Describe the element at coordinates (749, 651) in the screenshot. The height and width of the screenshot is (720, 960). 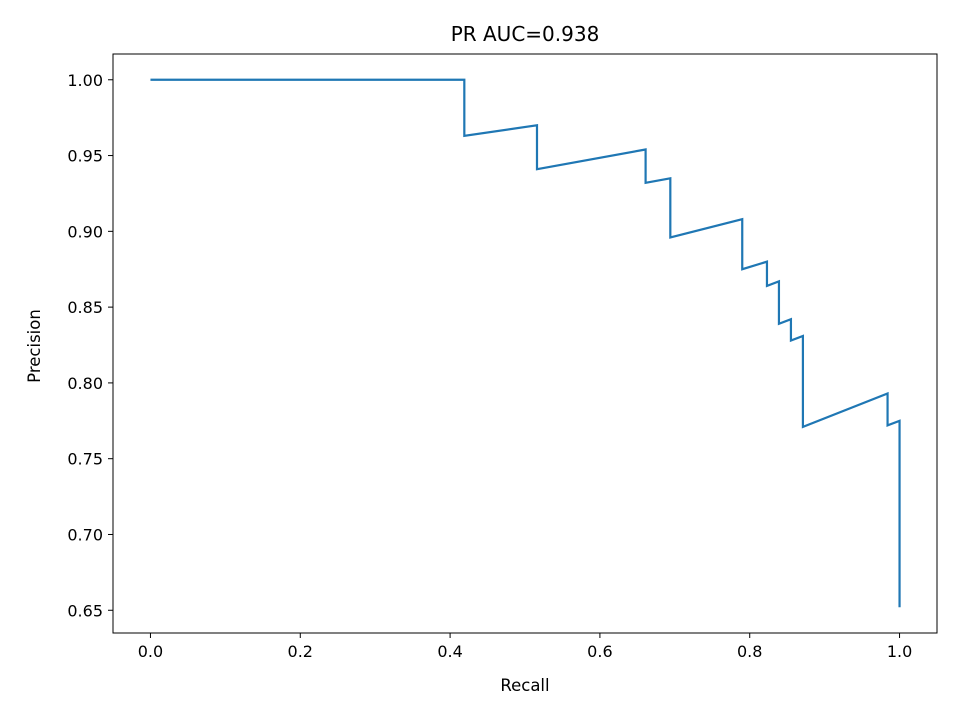
I see `x-tick-label: 0.8` at that location.